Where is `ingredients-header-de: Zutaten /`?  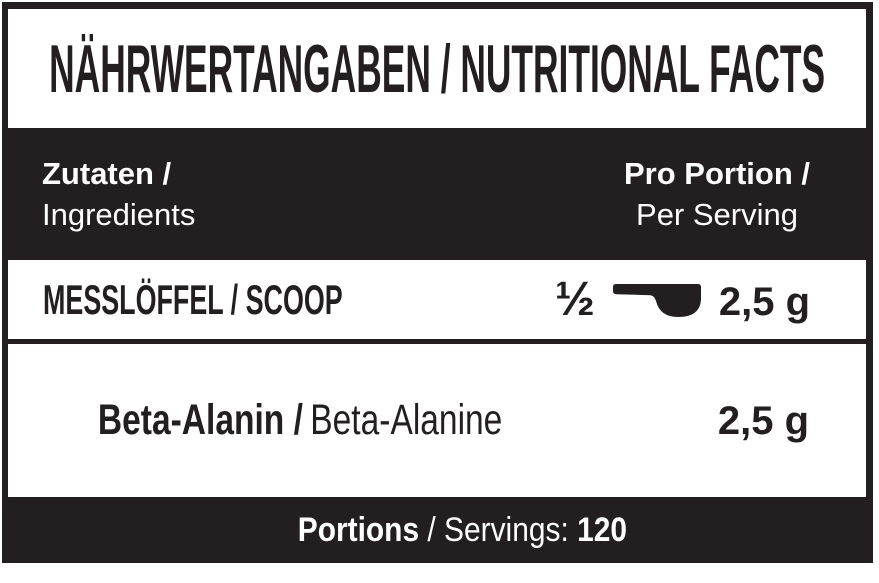 ingredients-header-de: Zutaten / is located at coordinates (107, 173).